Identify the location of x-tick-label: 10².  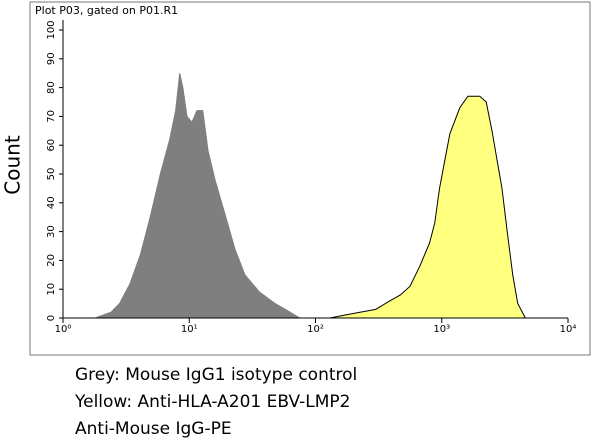
(315, 329).